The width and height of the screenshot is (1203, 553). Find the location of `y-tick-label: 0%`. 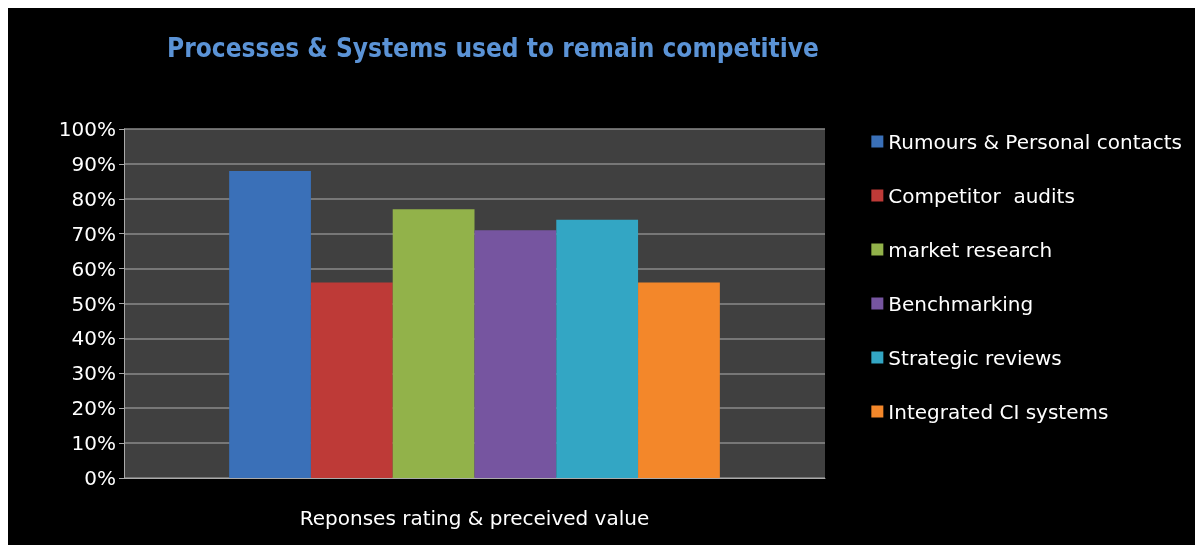

y-tick-label: 0% is located at coordinates (100, 478).